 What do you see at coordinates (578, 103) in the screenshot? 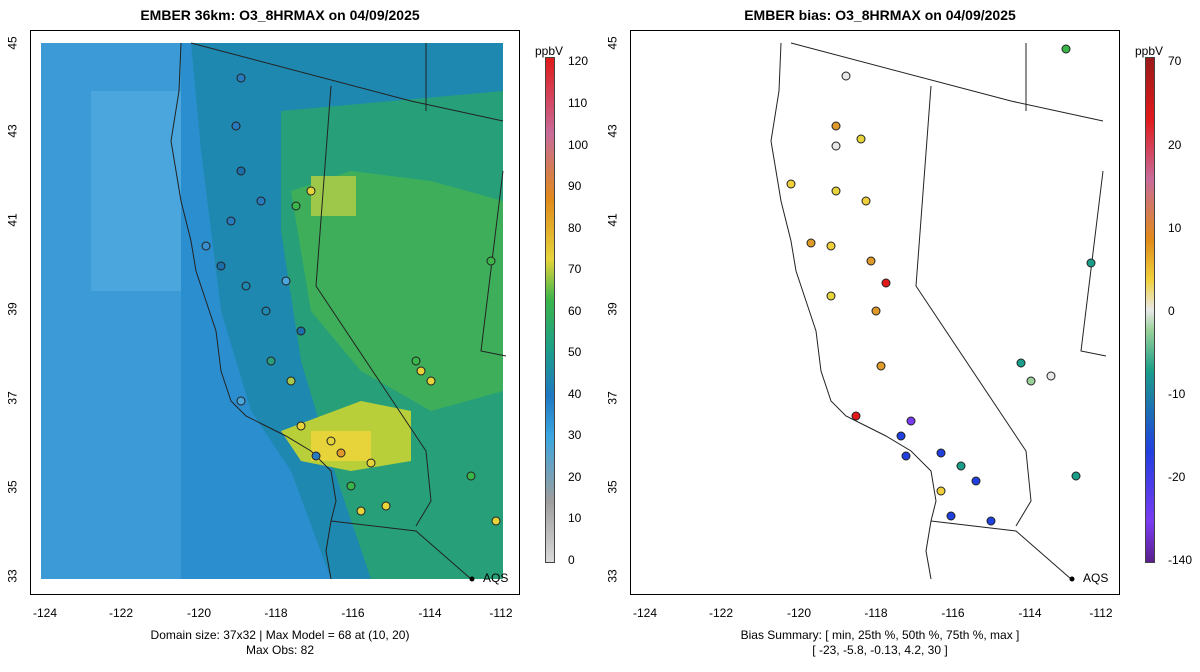
I see `model-colorbar-tick: 110` at bounding box center [578, 103].